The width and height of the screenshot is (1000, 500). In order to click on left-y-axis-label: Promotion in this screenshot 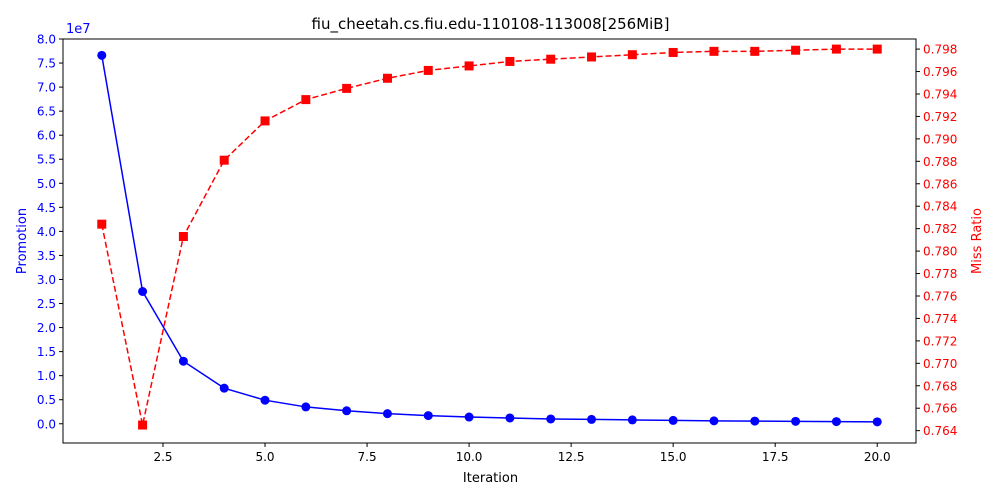, I will do `click(22, 241)`.